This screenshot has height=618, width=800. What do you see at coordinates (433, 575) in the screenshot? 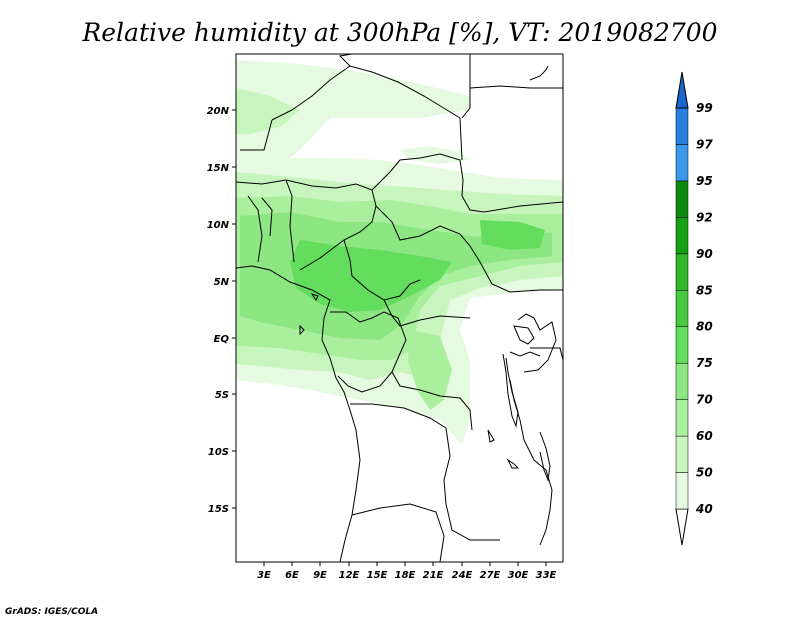
I see `lon-label: 21E` at bounding box center [433, 575].